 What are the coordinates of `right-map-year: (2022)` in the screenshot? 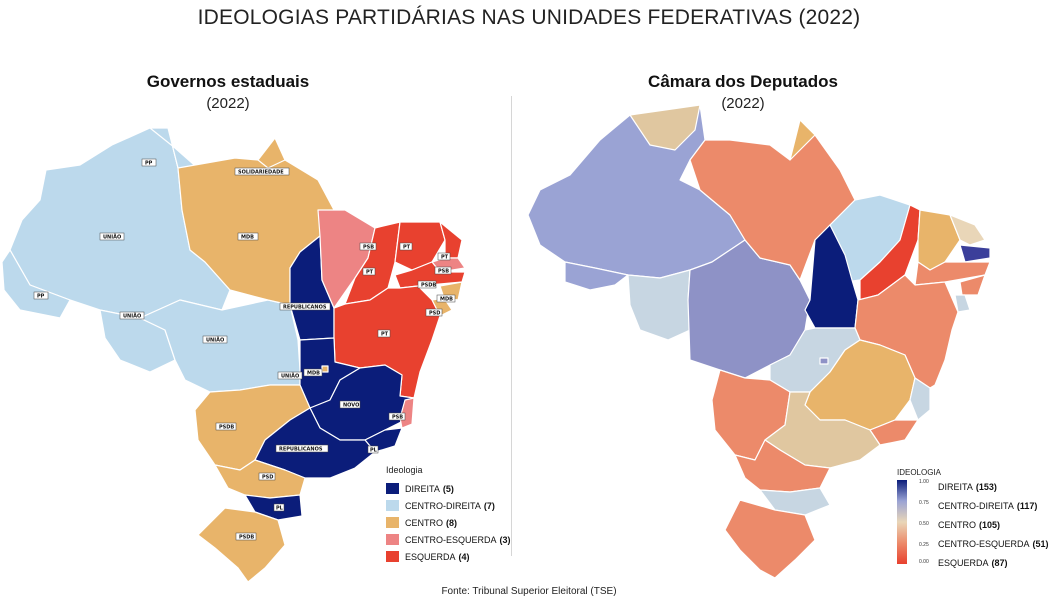 It's located at (743, 103).